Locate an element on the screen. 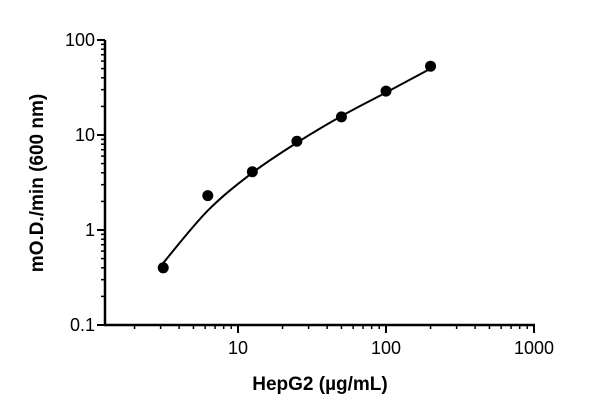 Image resolution: width=600 pixels, height=418 pixels. x-tick-label: 10 is located at coordinates (238, 348).